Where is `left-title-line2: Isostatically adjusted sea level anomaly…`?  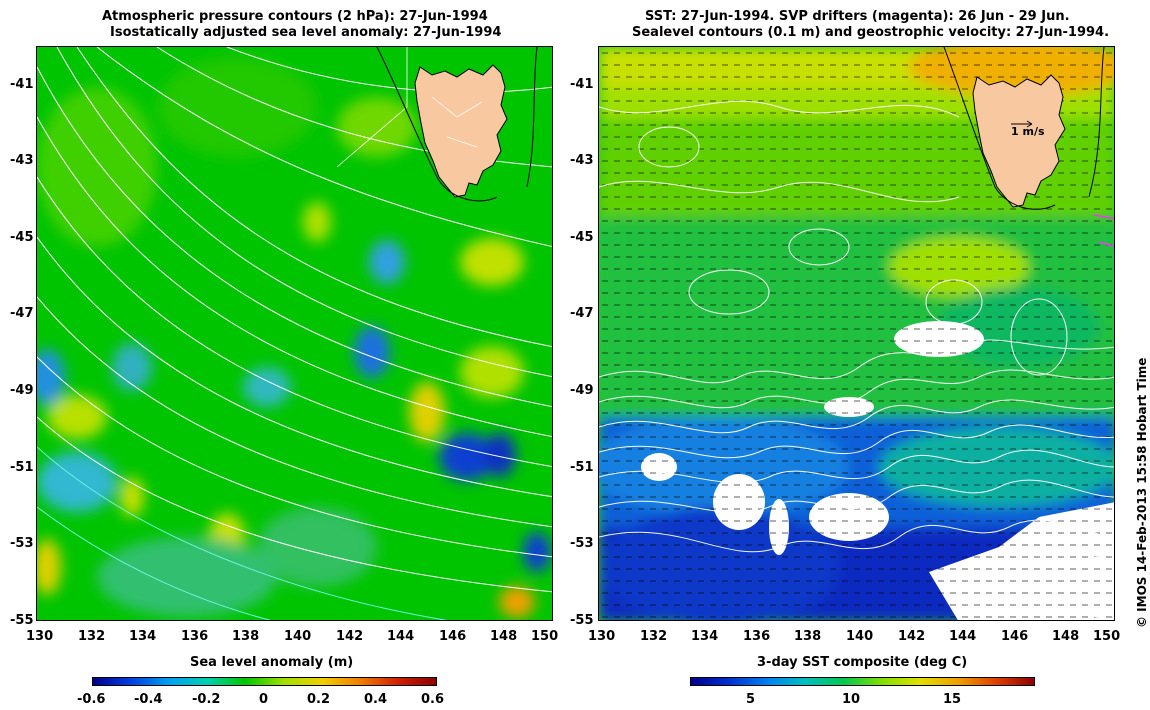 left-title-line2: Isostatically adjusted sea level anomaly… is located at coordinates (306, 32).